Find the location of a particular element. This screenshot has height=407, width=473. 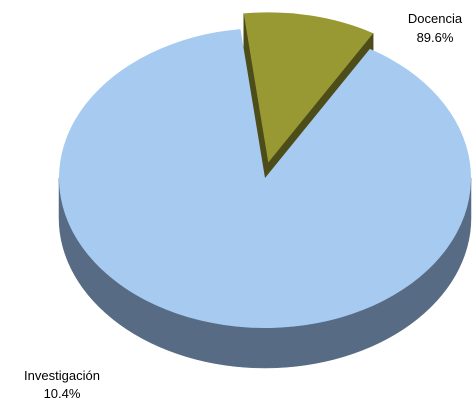

slice-percent-investigacion: 10.4% is located at coordinates (62, 393).